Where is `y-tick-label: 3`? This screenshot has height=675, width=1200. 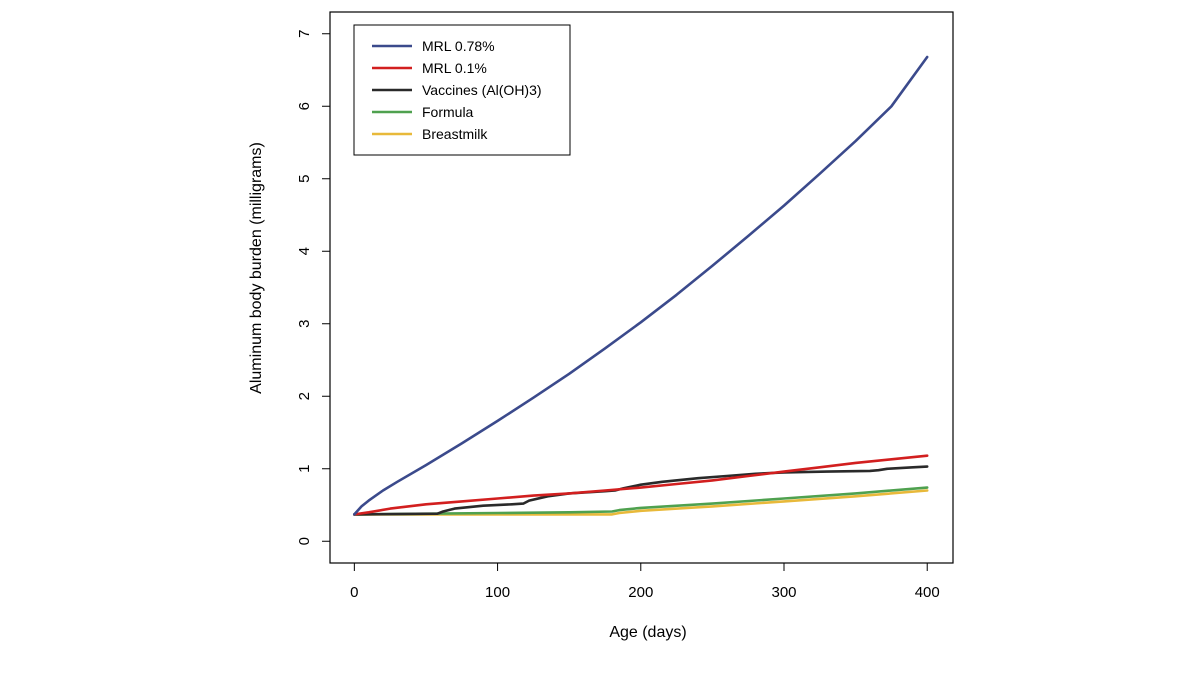
y-tick-label: 3 is located at coordinates (304, 324).